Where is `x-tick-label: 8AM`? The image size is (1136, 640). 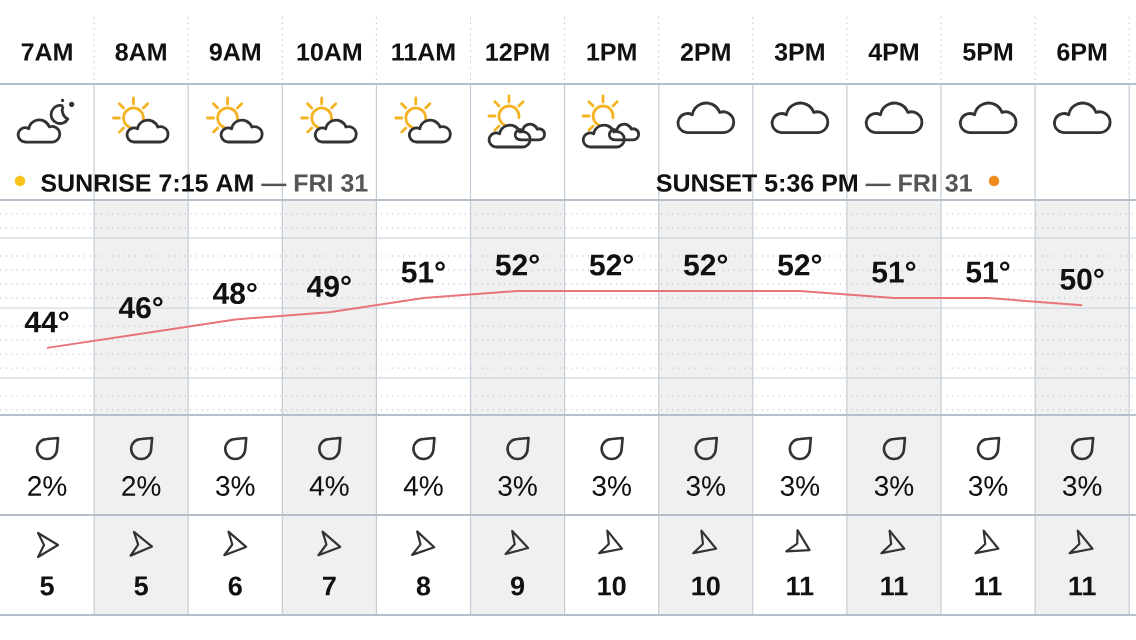 x-tick-label: 8AM is located at coordinates (140, 52).